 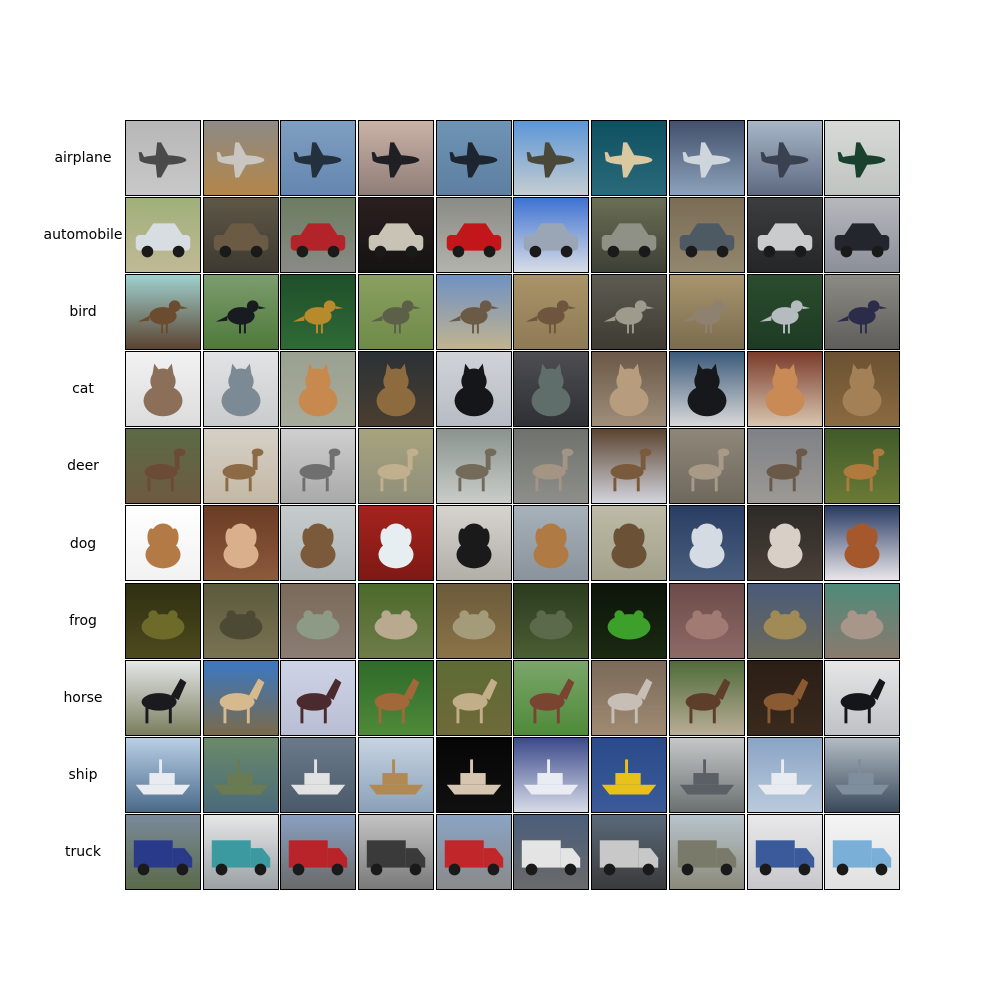 I want to click on dog-image-6-content, so click(x=551, y=543).